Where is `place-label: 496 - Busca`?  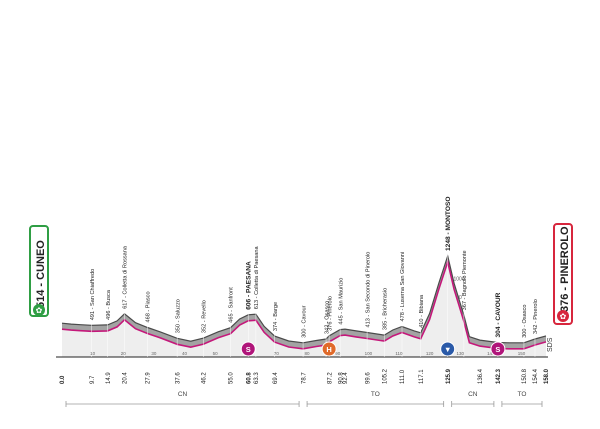
place-label: 496 - Busca is located at coordinates (109, 304).